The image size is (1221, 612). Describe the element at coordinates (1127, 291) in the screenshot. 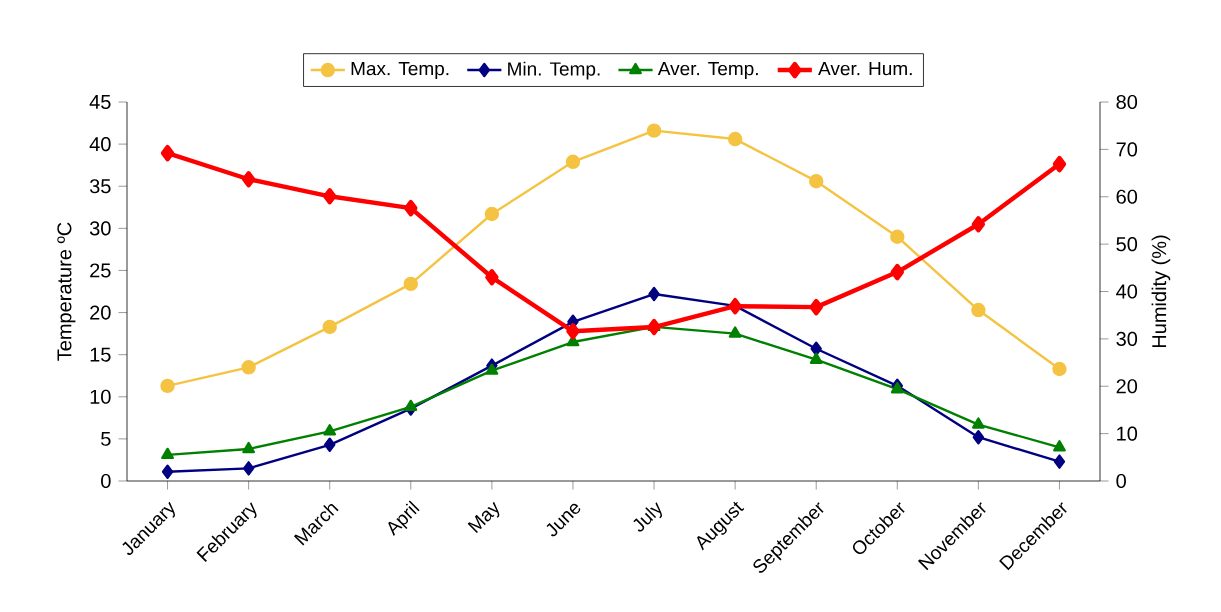

I see `y2-tick-label: 40` at that location.